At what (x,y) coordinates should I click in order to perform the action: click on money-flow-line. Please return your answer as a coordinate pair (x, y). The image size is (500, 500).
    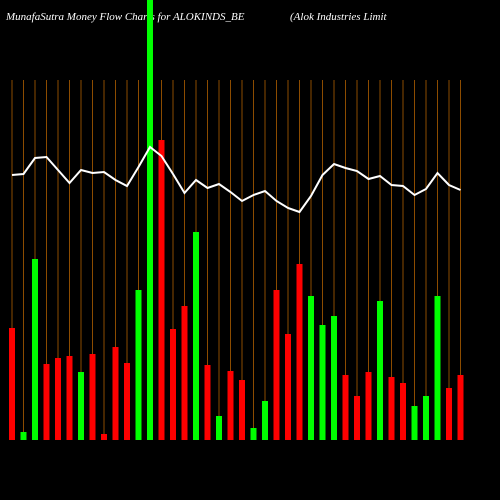
    Looking at the image, I should click on (236, 179).